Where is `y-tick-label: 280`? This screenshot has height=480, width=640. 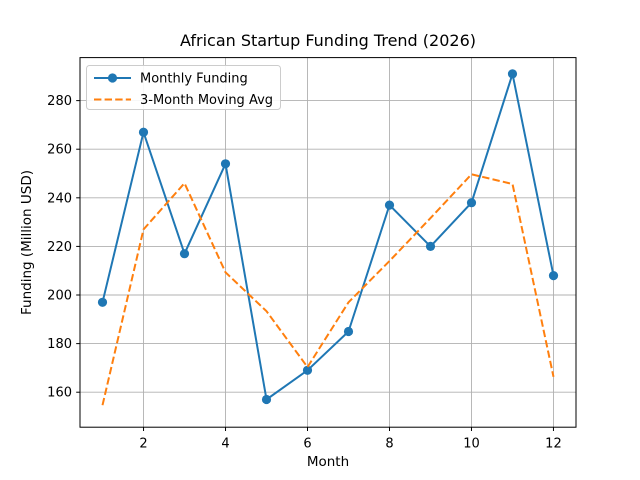
y-tick-label: 280 is located at coordinates (59, 101).